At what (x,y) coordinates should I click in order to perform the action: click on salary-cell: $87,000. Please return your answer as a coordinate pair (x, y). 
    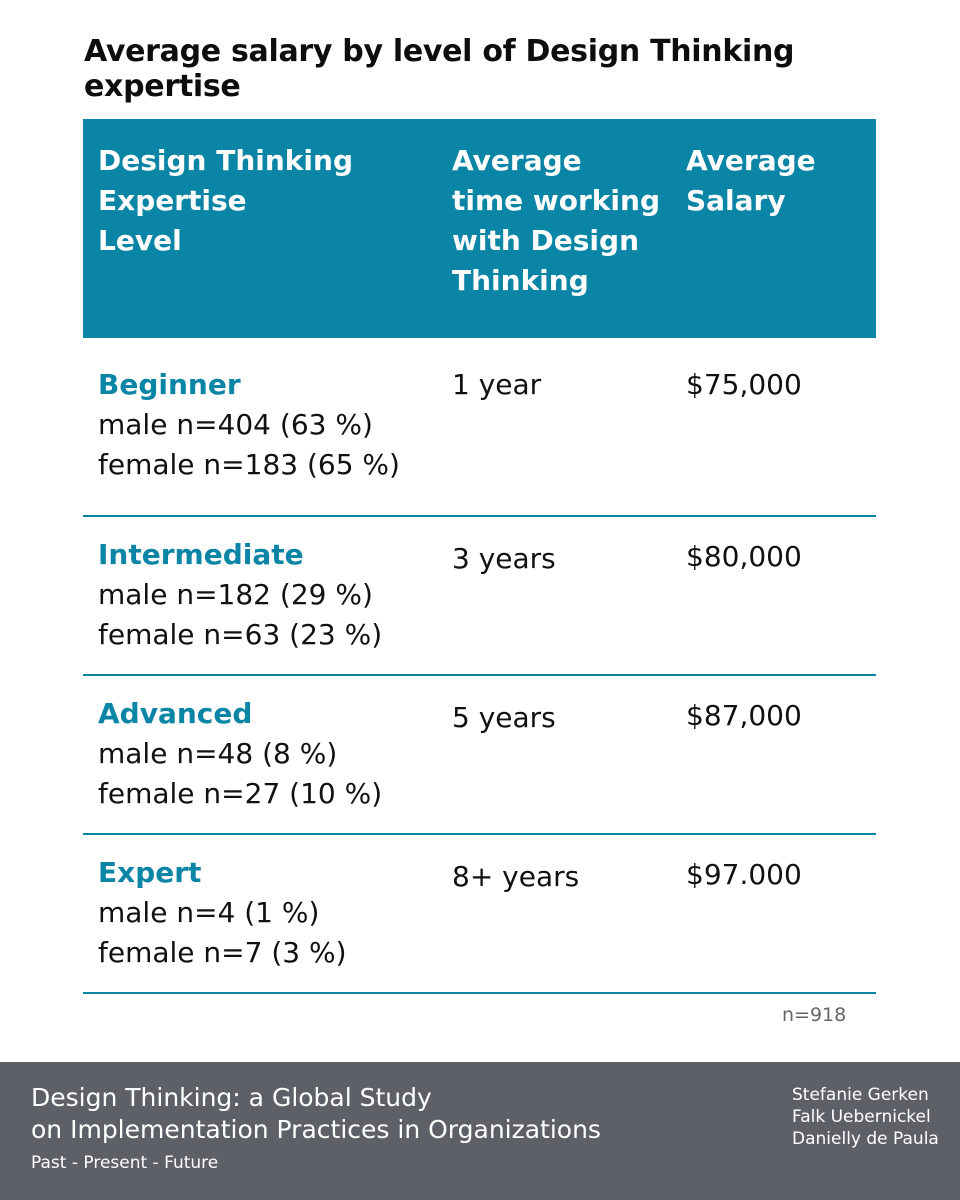
    Looking at the image, I should click on (744, 715).